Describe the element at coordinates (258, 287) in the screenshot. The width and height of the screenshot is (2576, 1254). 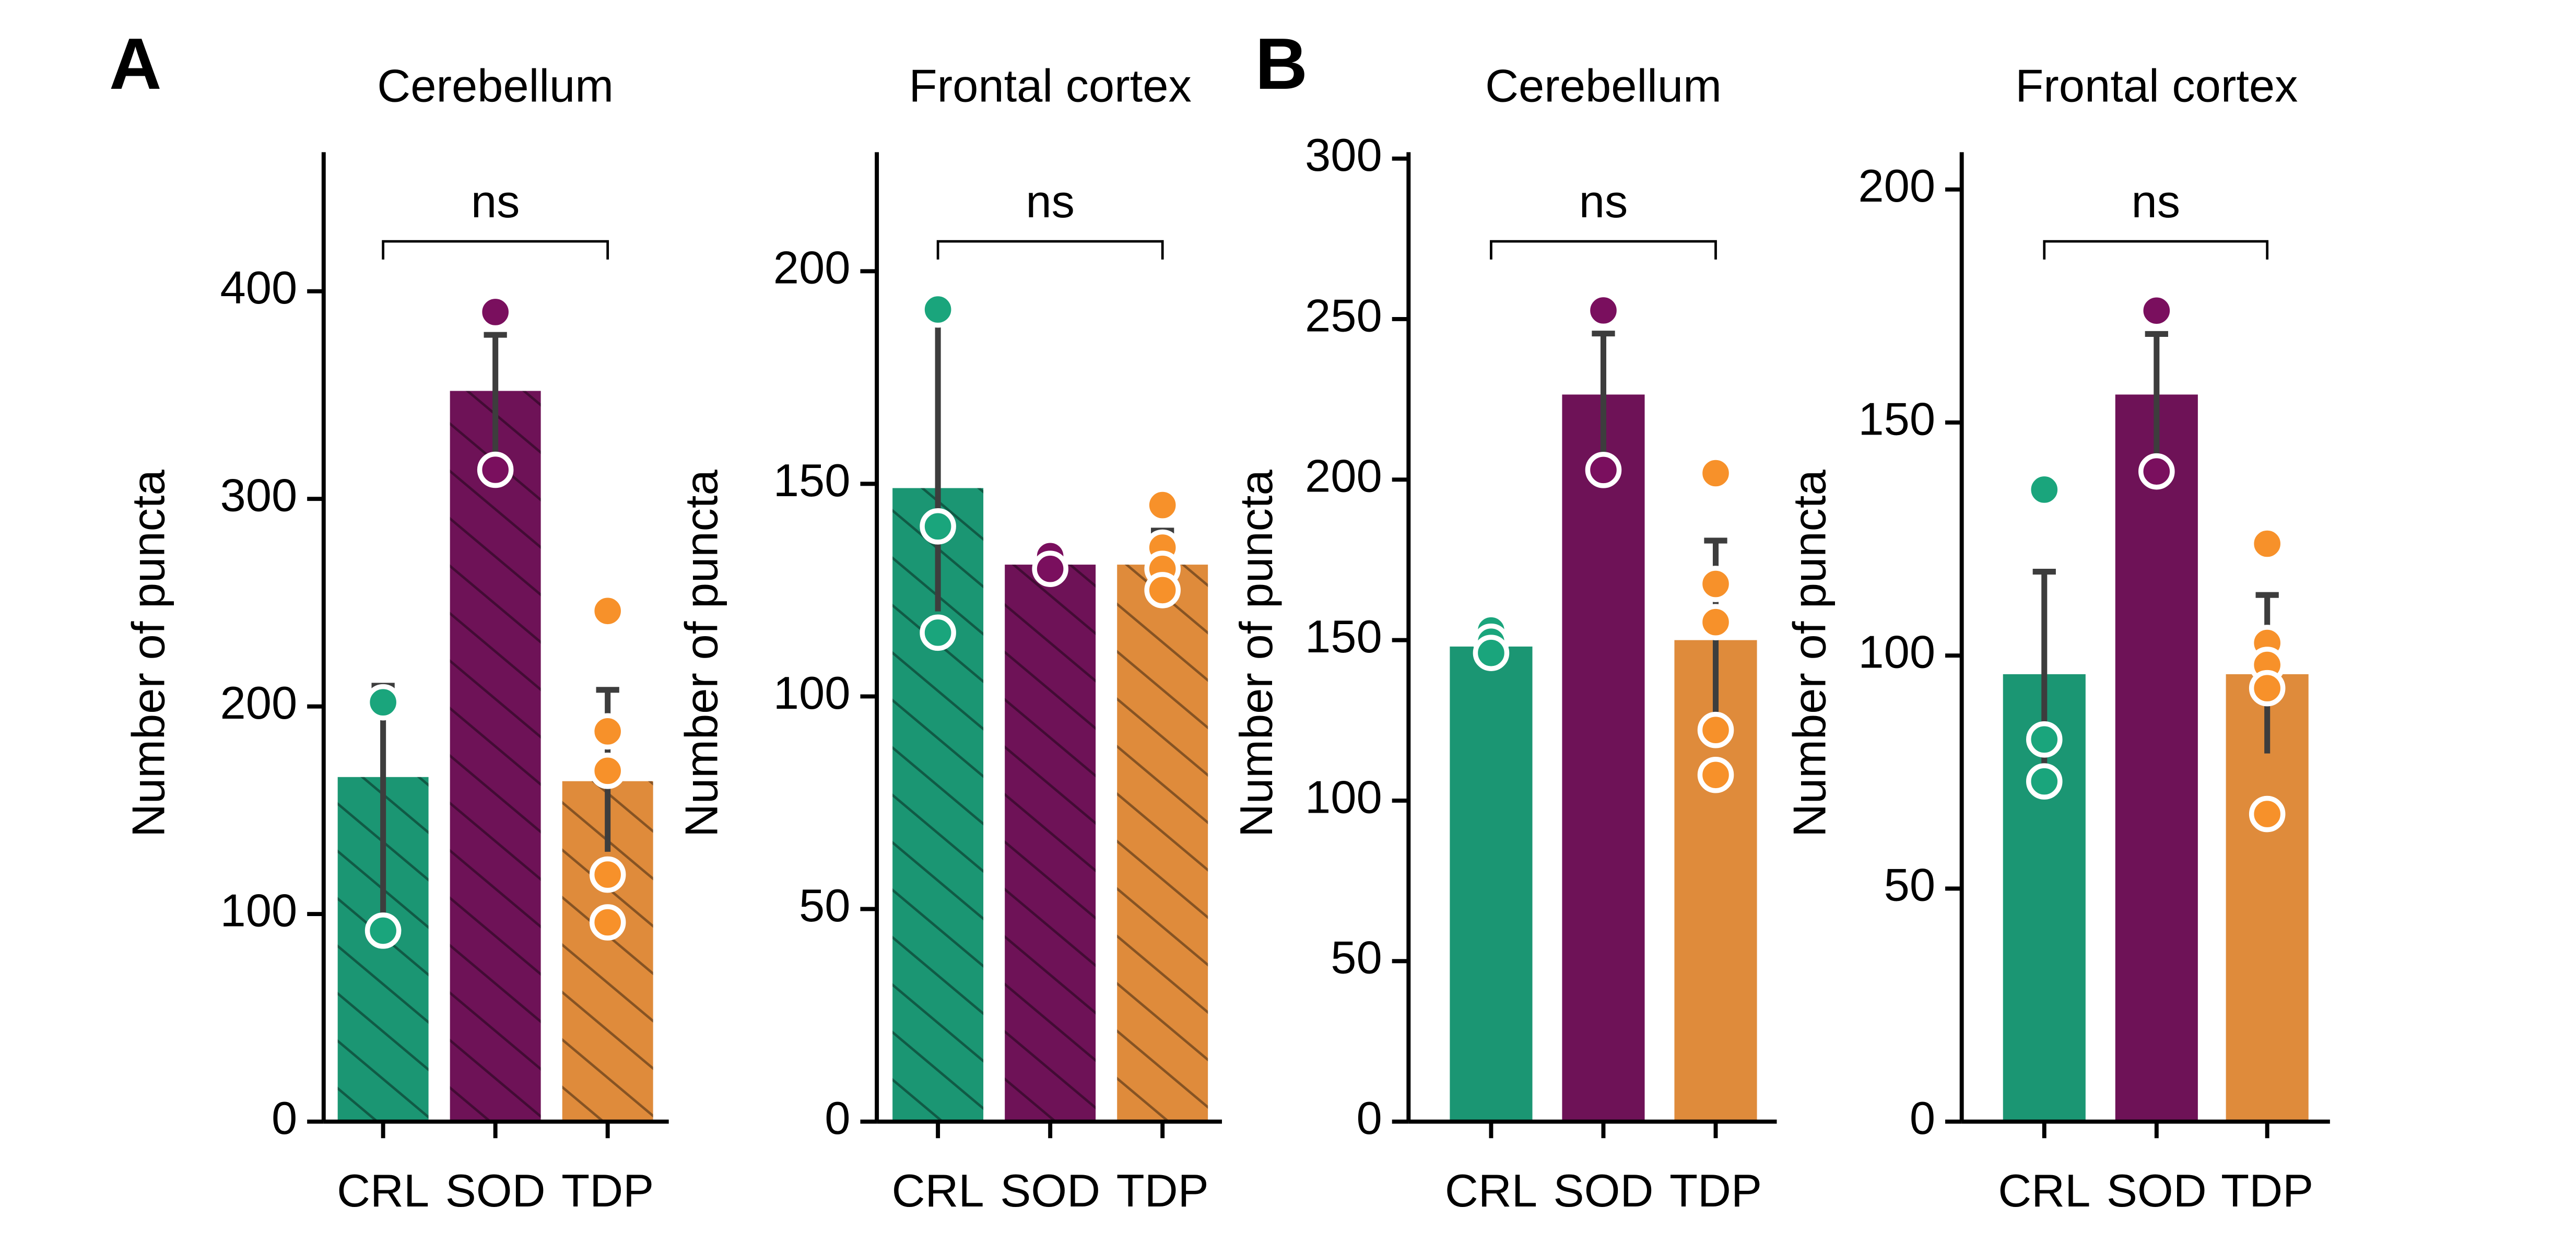
I see `y-tick-label: 400` at that location.